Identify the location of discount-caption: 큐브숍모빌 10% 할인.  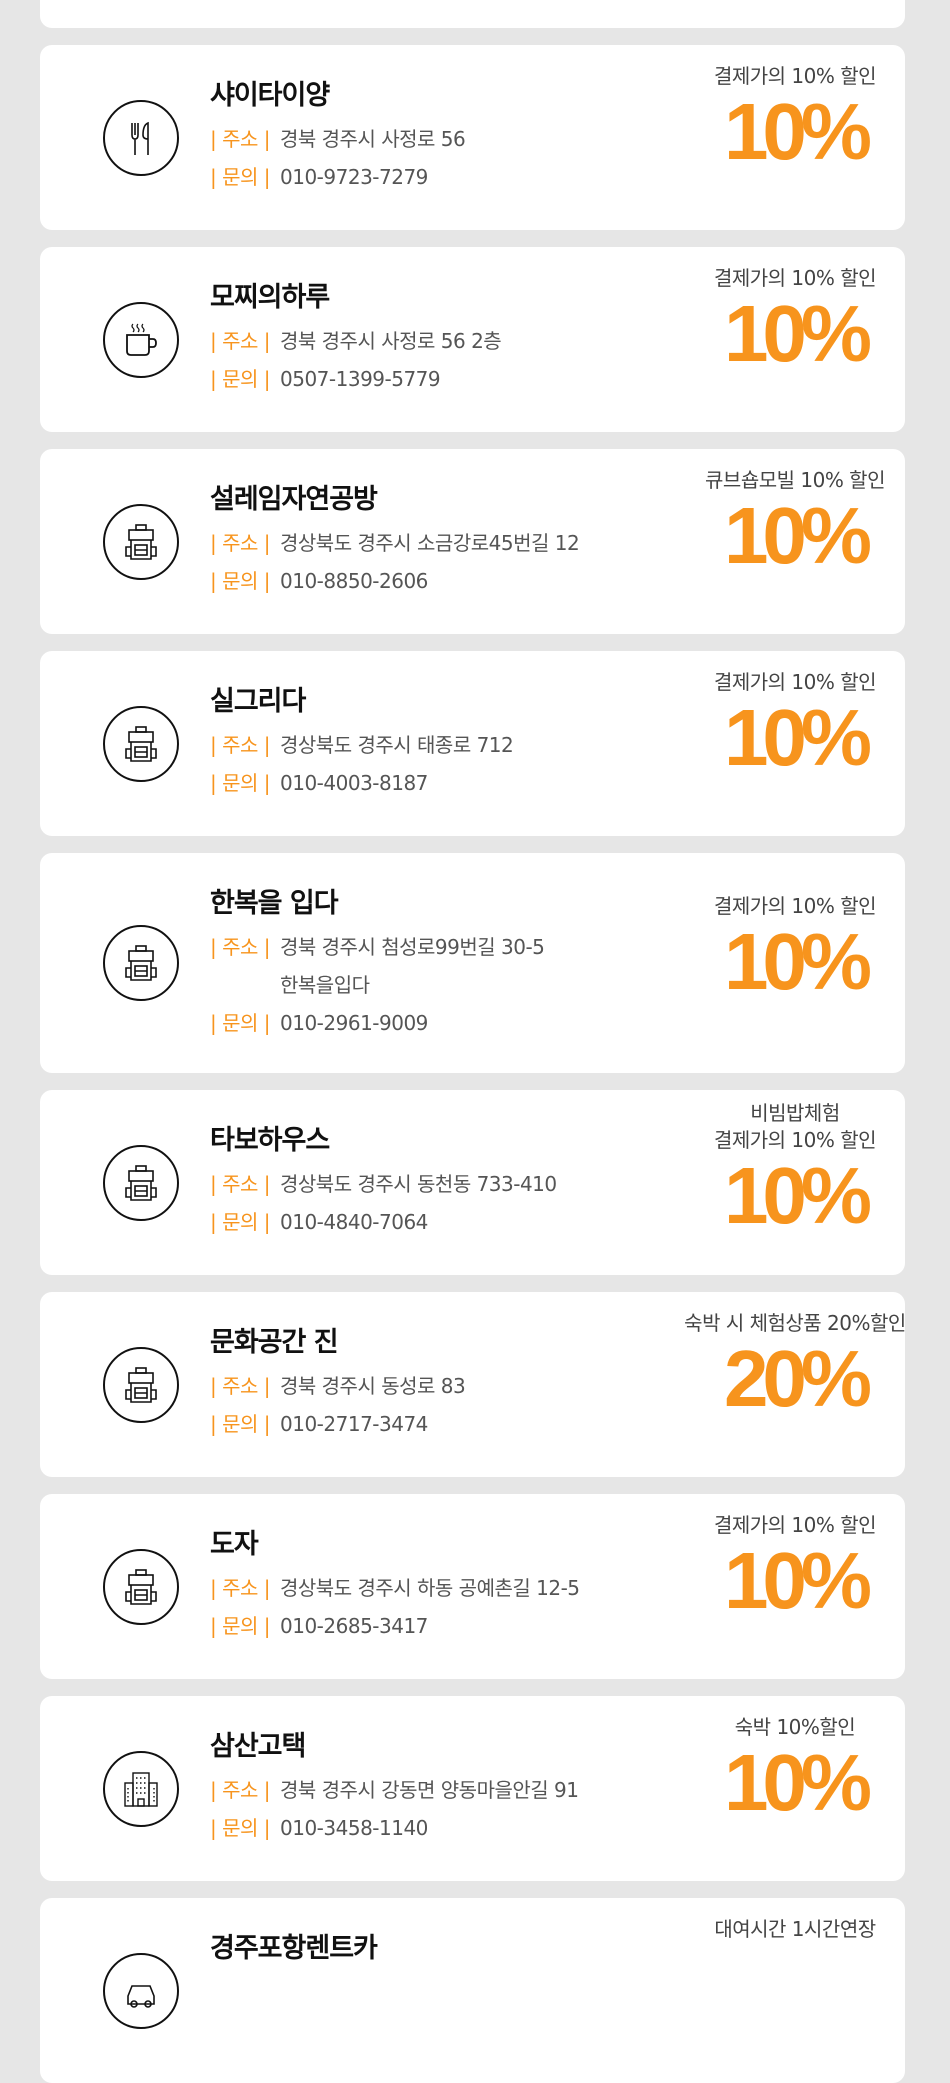
(795, 480).